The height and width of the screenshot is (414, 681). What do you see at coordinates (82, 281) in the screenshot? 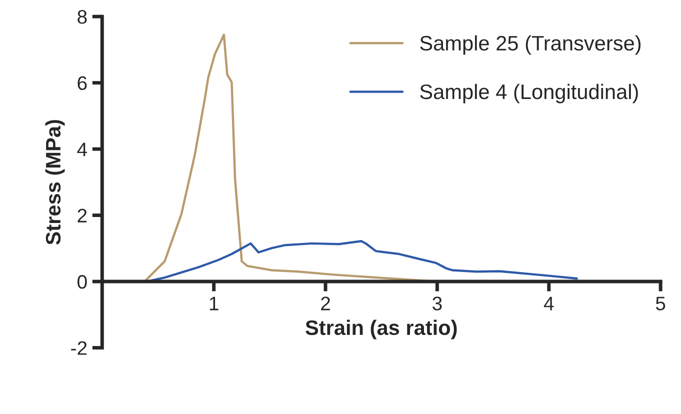
I see `y-tick-label: 0` at bounding box center [82, 281].